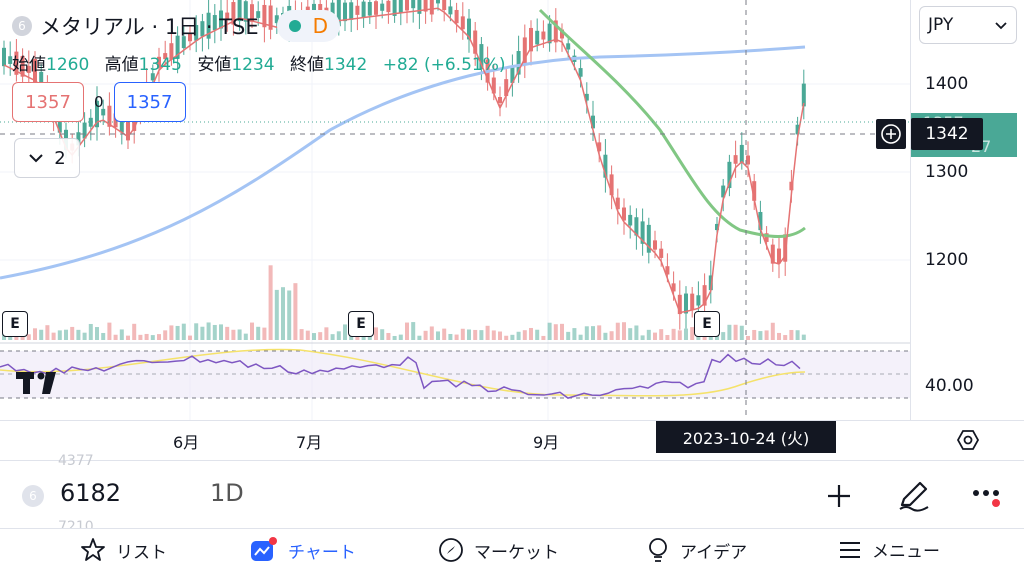 The image size is (1024, 577). I want to click on nav-market: マーケット, so click(498, 550).